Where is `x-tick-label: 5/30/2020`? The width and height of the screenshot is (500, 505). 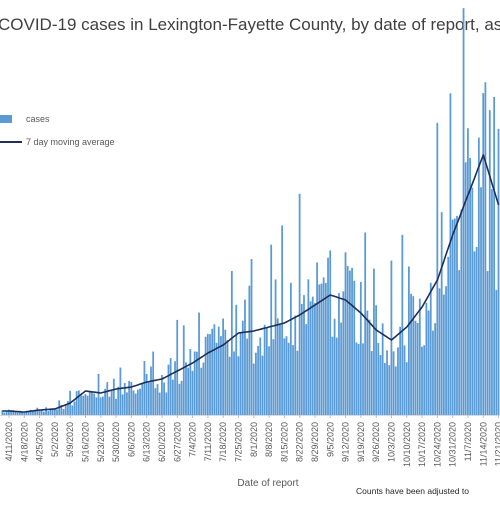
x-tick-label: 5/30/2020 is located at coordinates (116, 442).